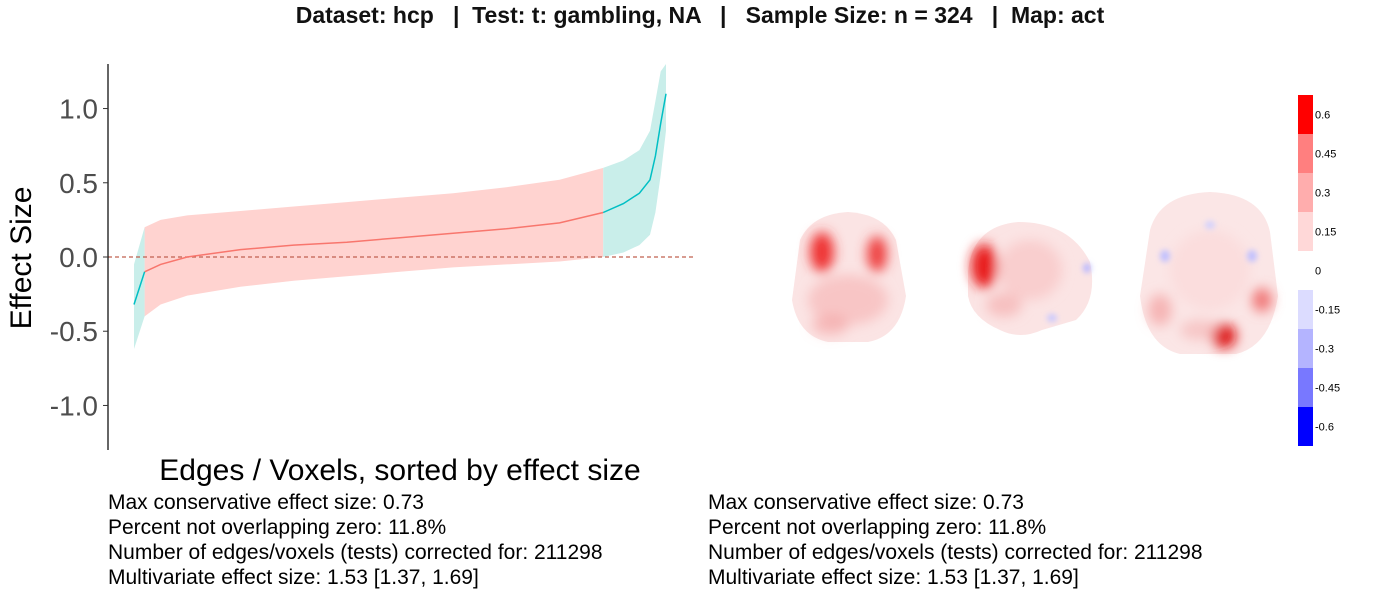 This screenshot has width=1400, height=600. What do you see at coordinates (74, 331) in the screenshot?
I see `y-tick-label: -0.5` at bounding box center [74, 331].